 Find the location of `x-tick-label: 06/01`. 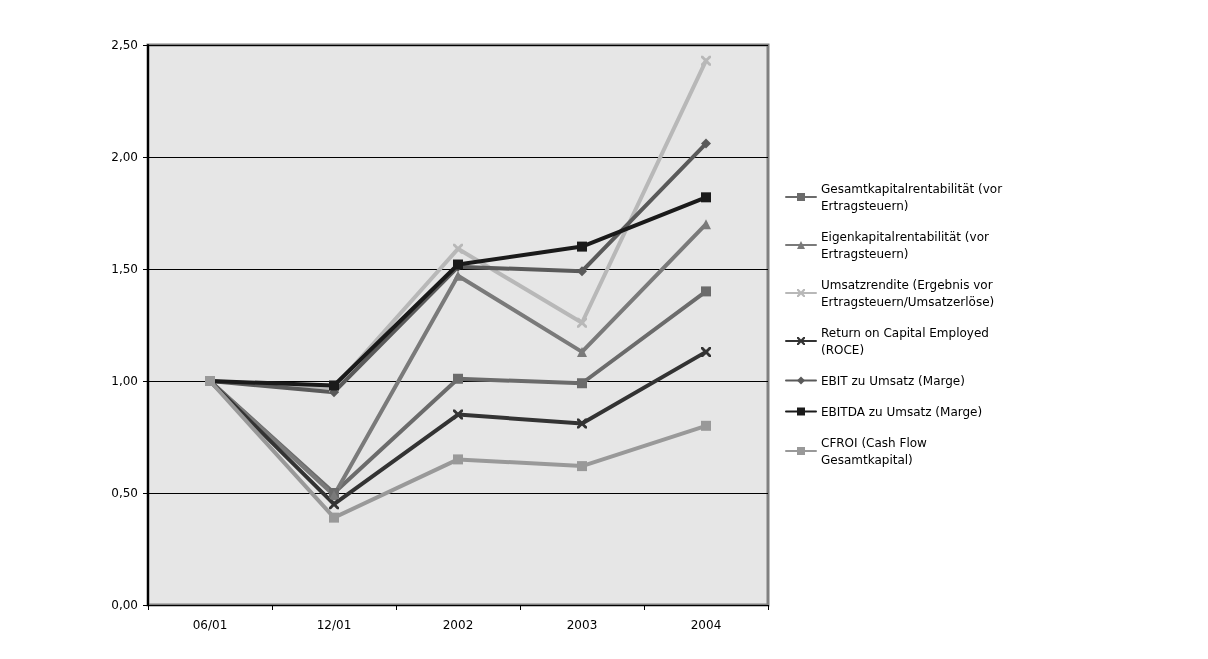

x-tick-label: 06/01 is located at coordinates (210, 625).